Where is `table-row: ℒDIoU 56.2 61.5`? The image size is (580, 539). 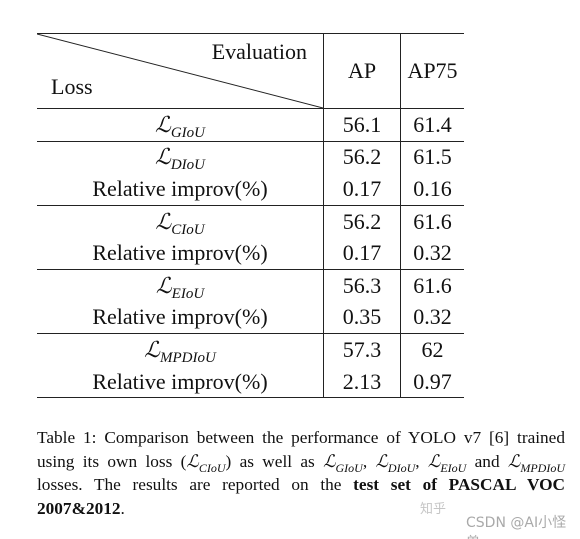
table-row: ℒDIoU 56.2 61.5 is located at coordinates (250, 157).